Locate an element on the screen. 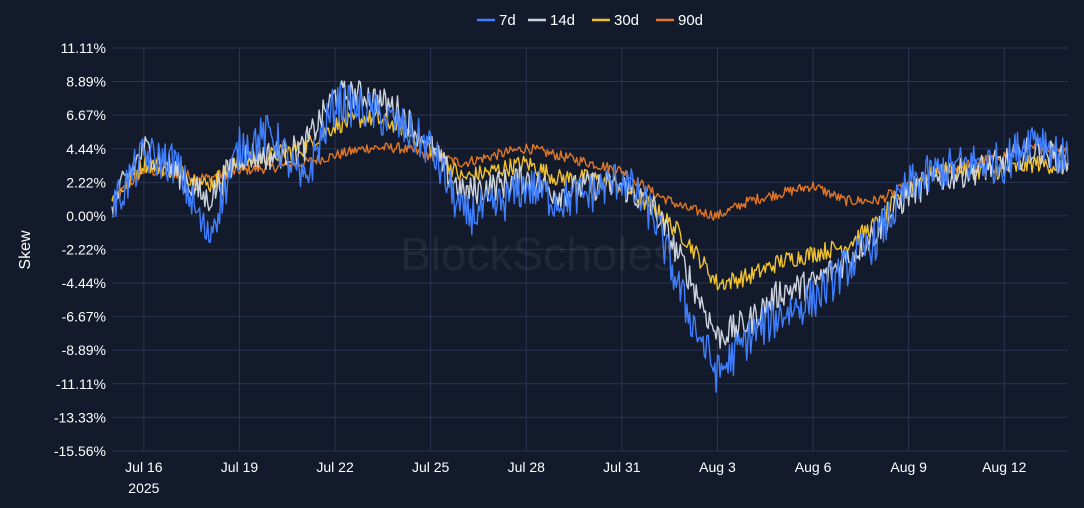 This screenshot has height=508, width=1084. x-tick-label: Aug 9 is located at coordinates (908, 467).